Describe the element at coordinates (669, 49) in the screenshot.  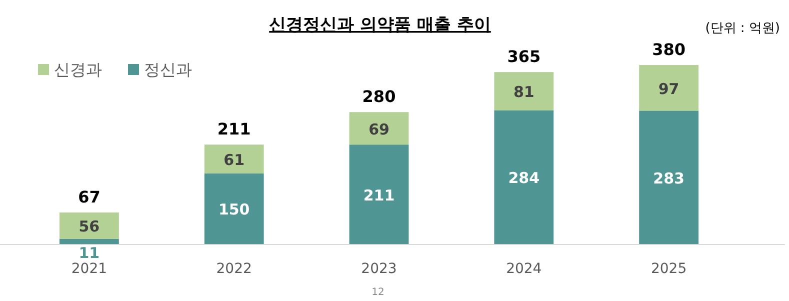
I see `total-label: 380` at that location.